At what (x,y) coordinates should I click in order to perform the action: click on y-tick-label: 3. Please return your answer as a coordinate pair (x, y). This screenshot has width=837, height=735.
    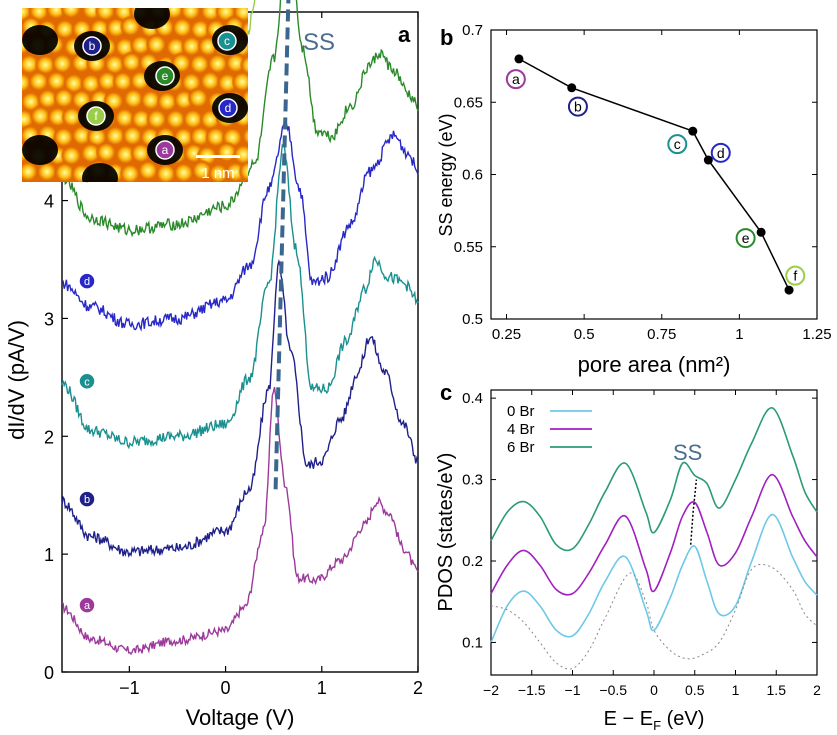
    Looking at the image, I should click on (49, 319).